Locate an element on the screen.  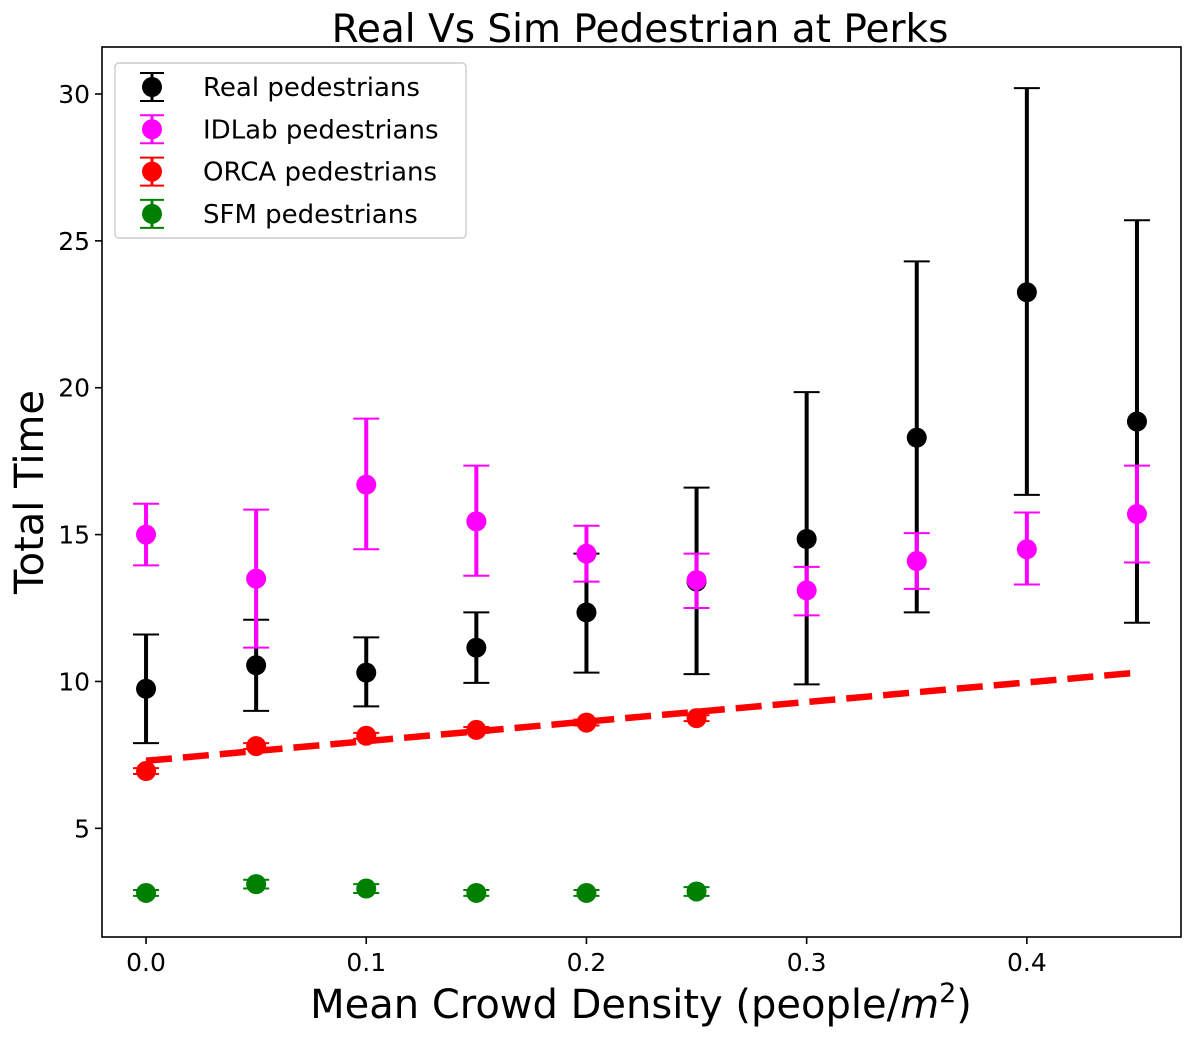
y-axis-label: Total Time is located at coordinates (30, 492).